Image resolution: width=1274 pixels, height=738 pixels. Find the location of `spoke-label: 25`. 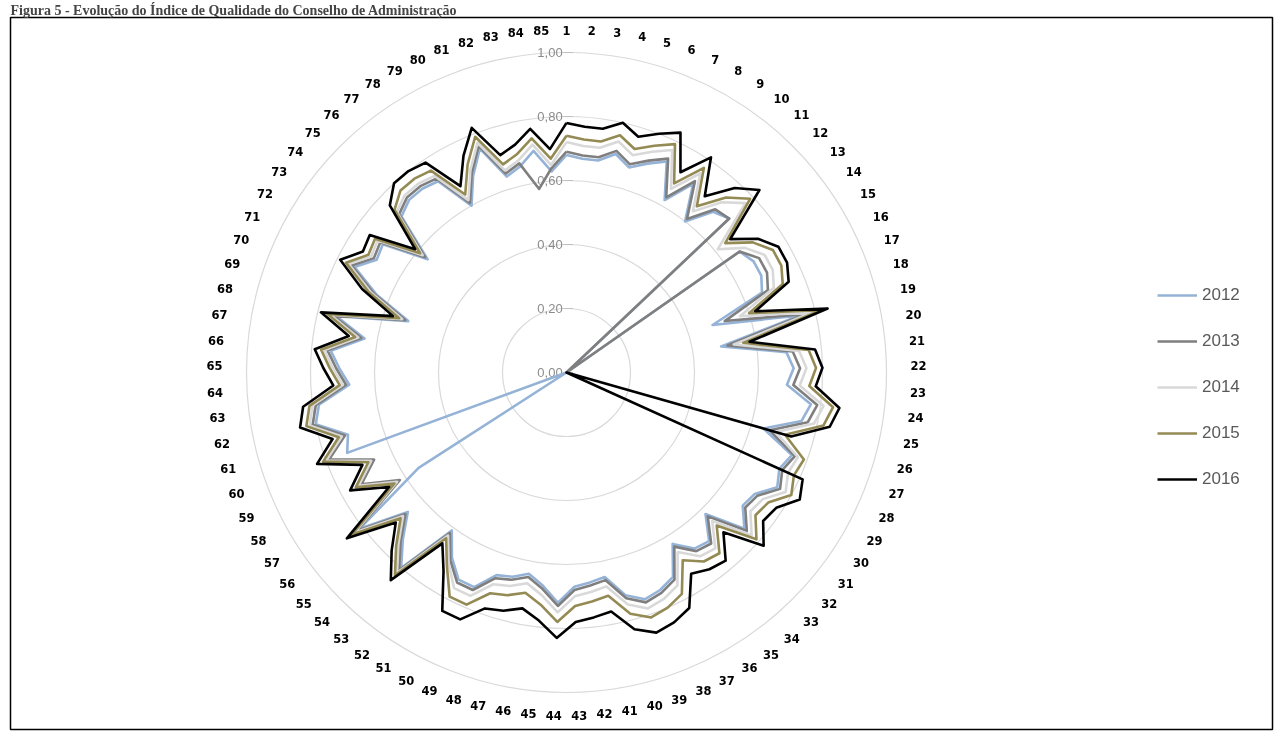

spoke-label: 25 is located at coordinates (911, 444).